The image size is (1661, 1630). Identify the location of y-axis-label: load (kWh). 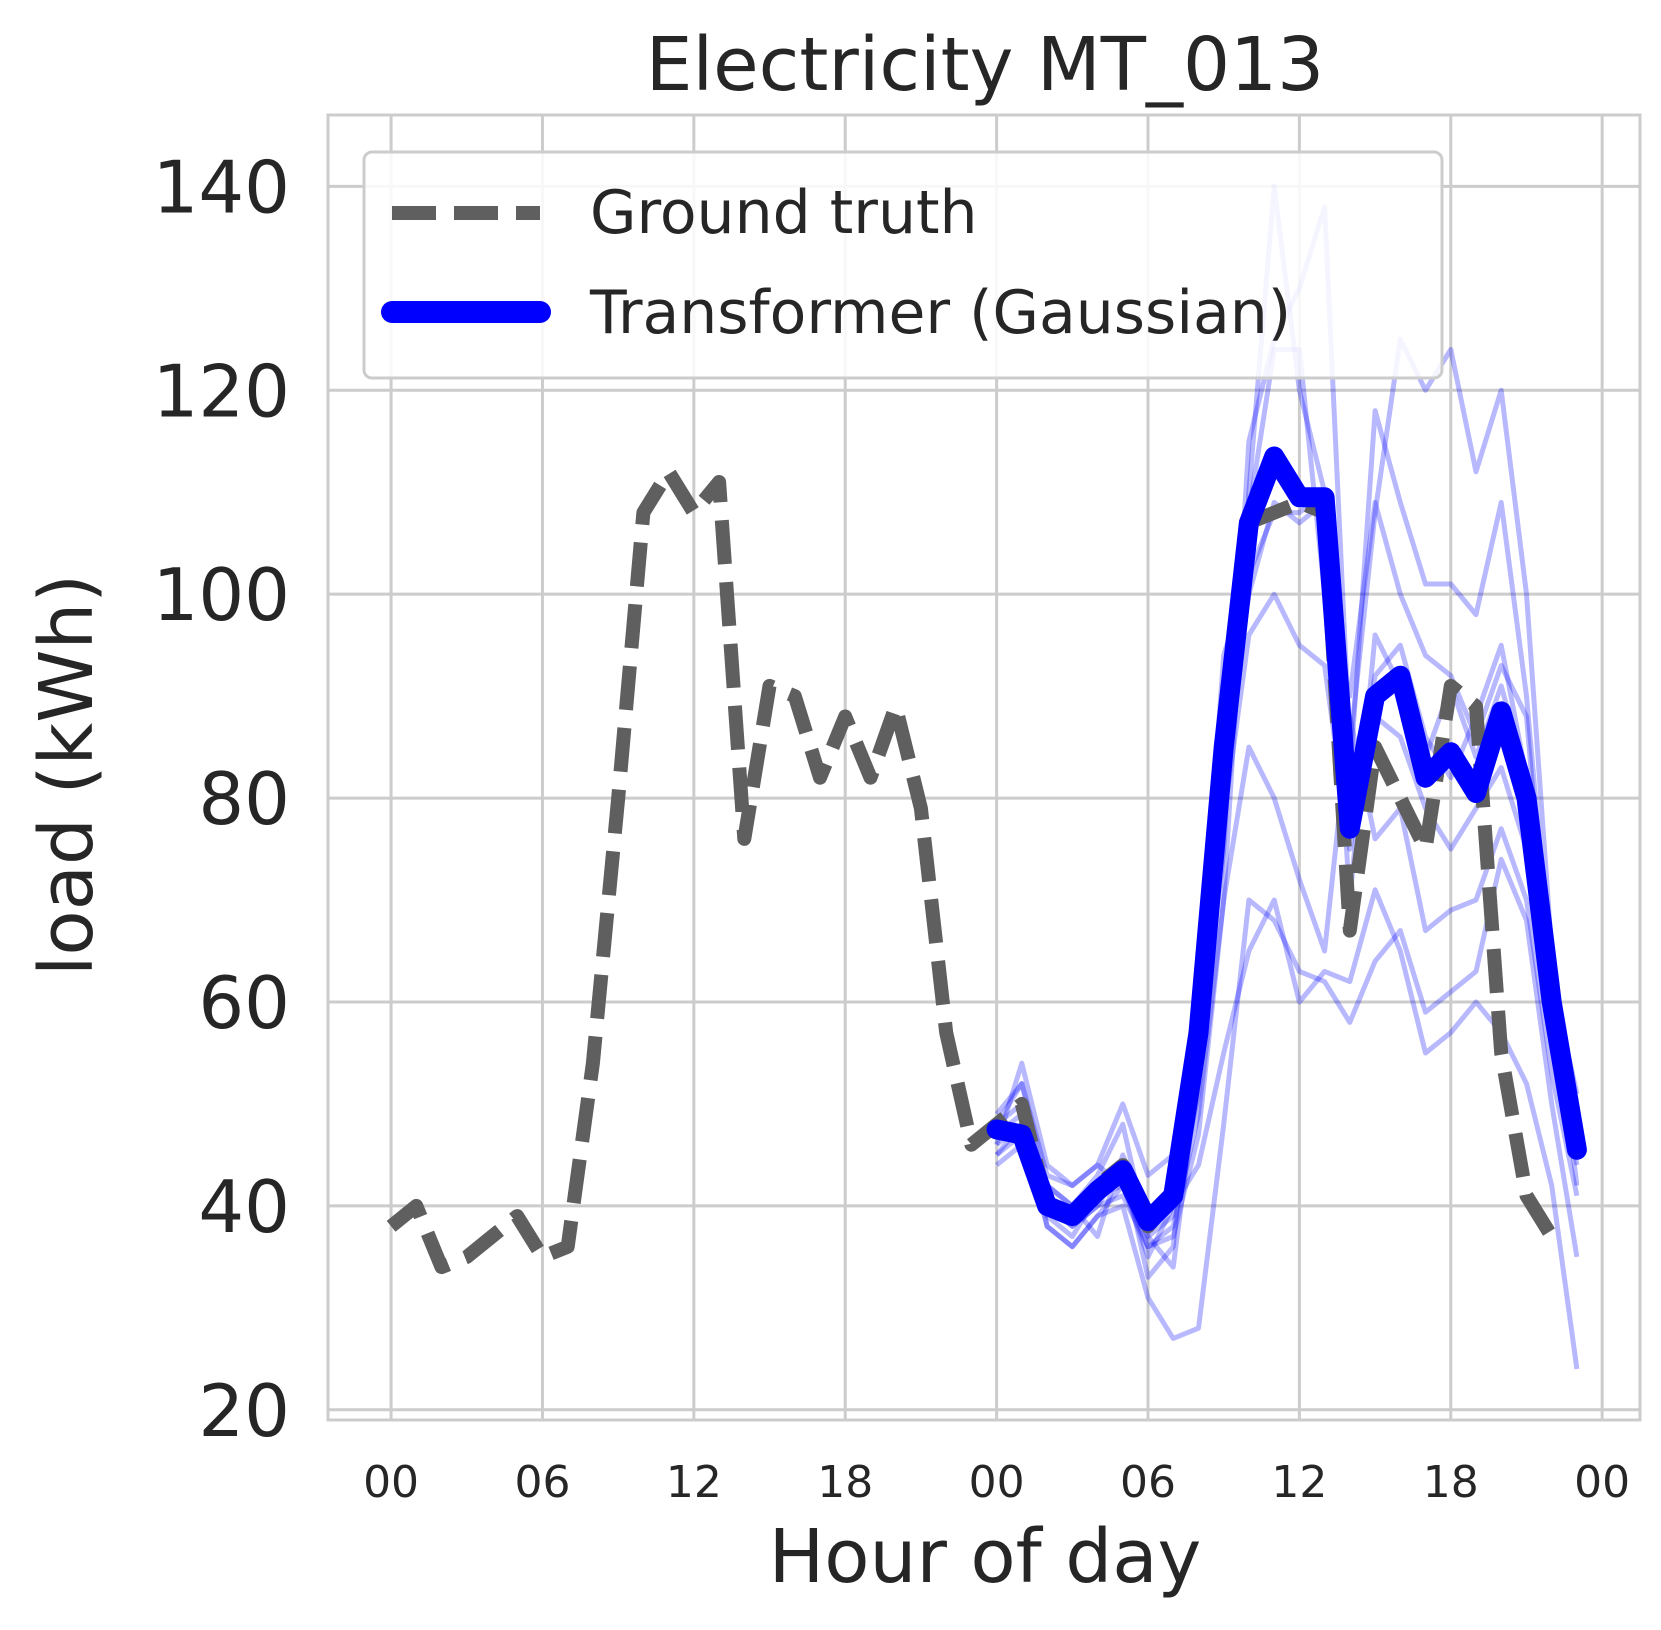
(67, 775).